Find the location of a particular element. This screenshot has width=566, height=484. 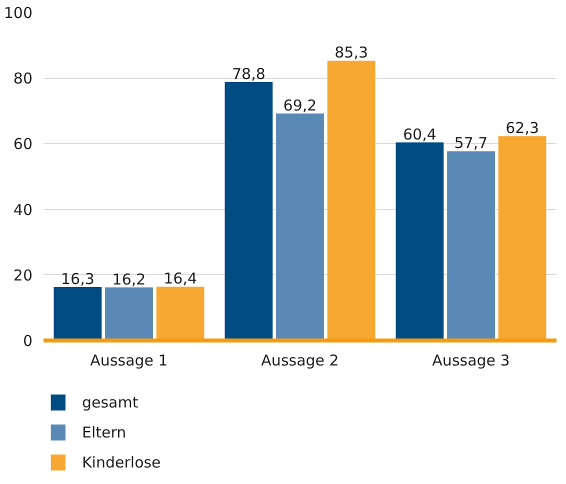

data-label: 16,4 is located at coordinates (181, 279).